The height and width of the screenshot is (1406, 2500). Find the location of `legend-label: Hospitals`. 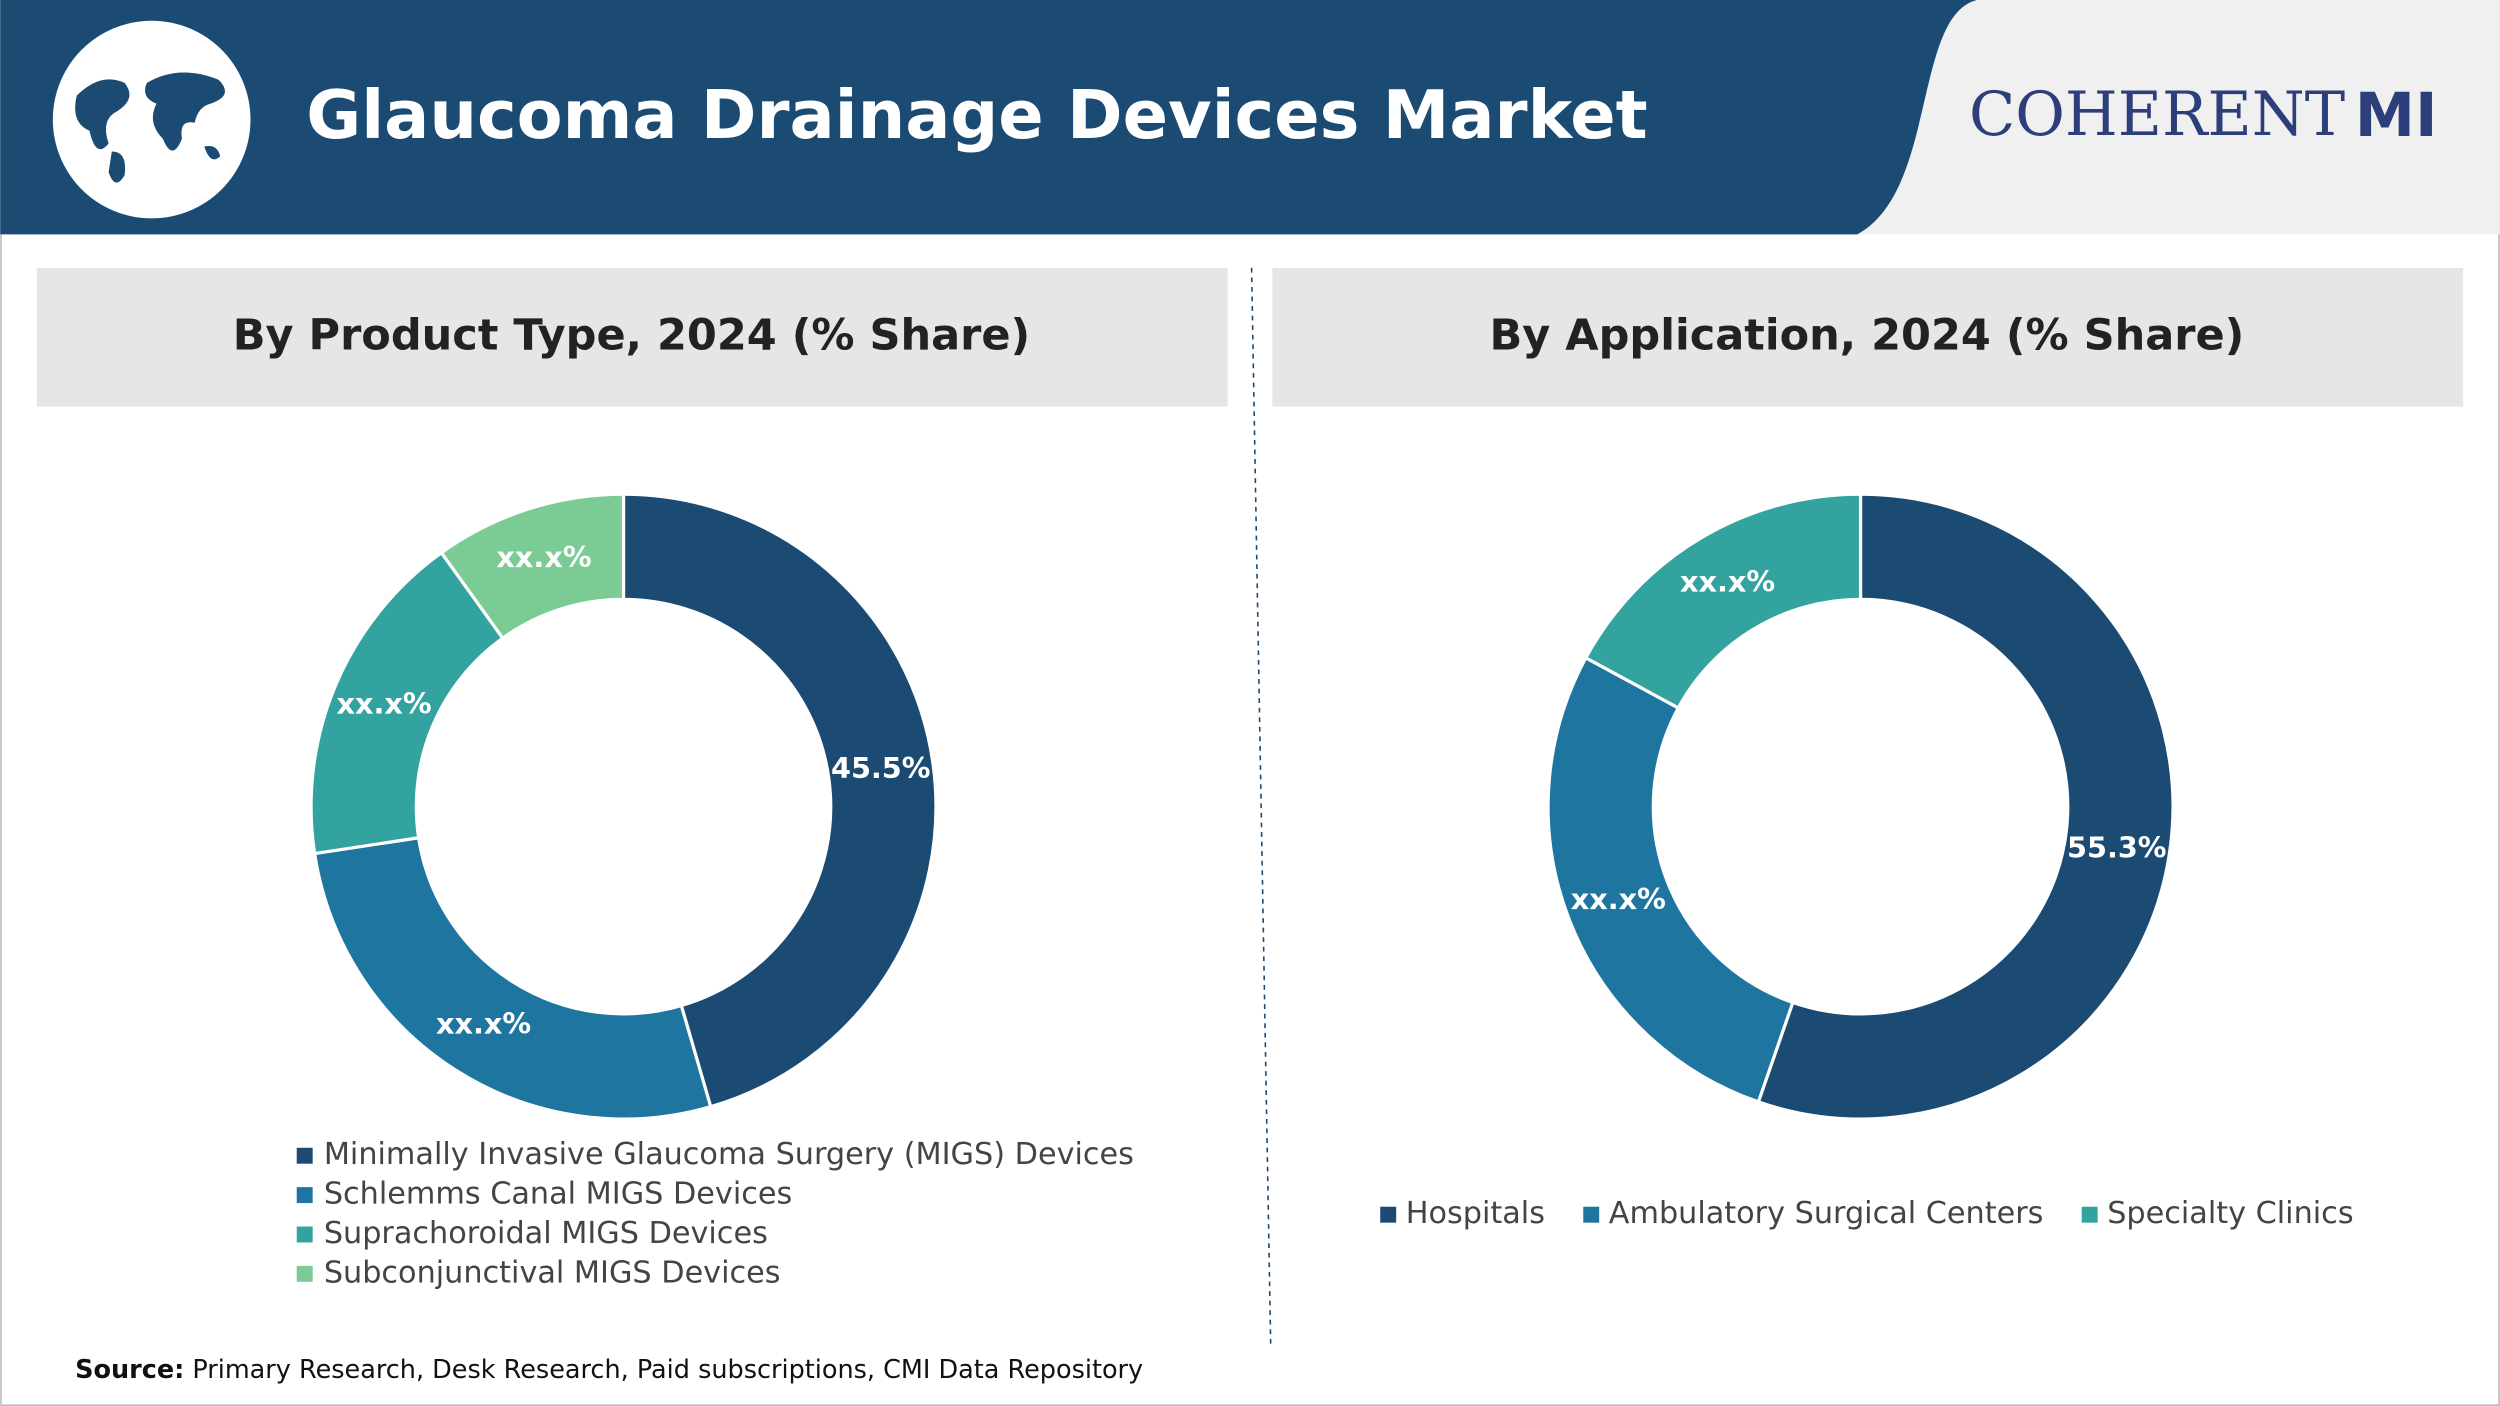

legend-label: Hospitals is located at coordinates (1475, 1213).